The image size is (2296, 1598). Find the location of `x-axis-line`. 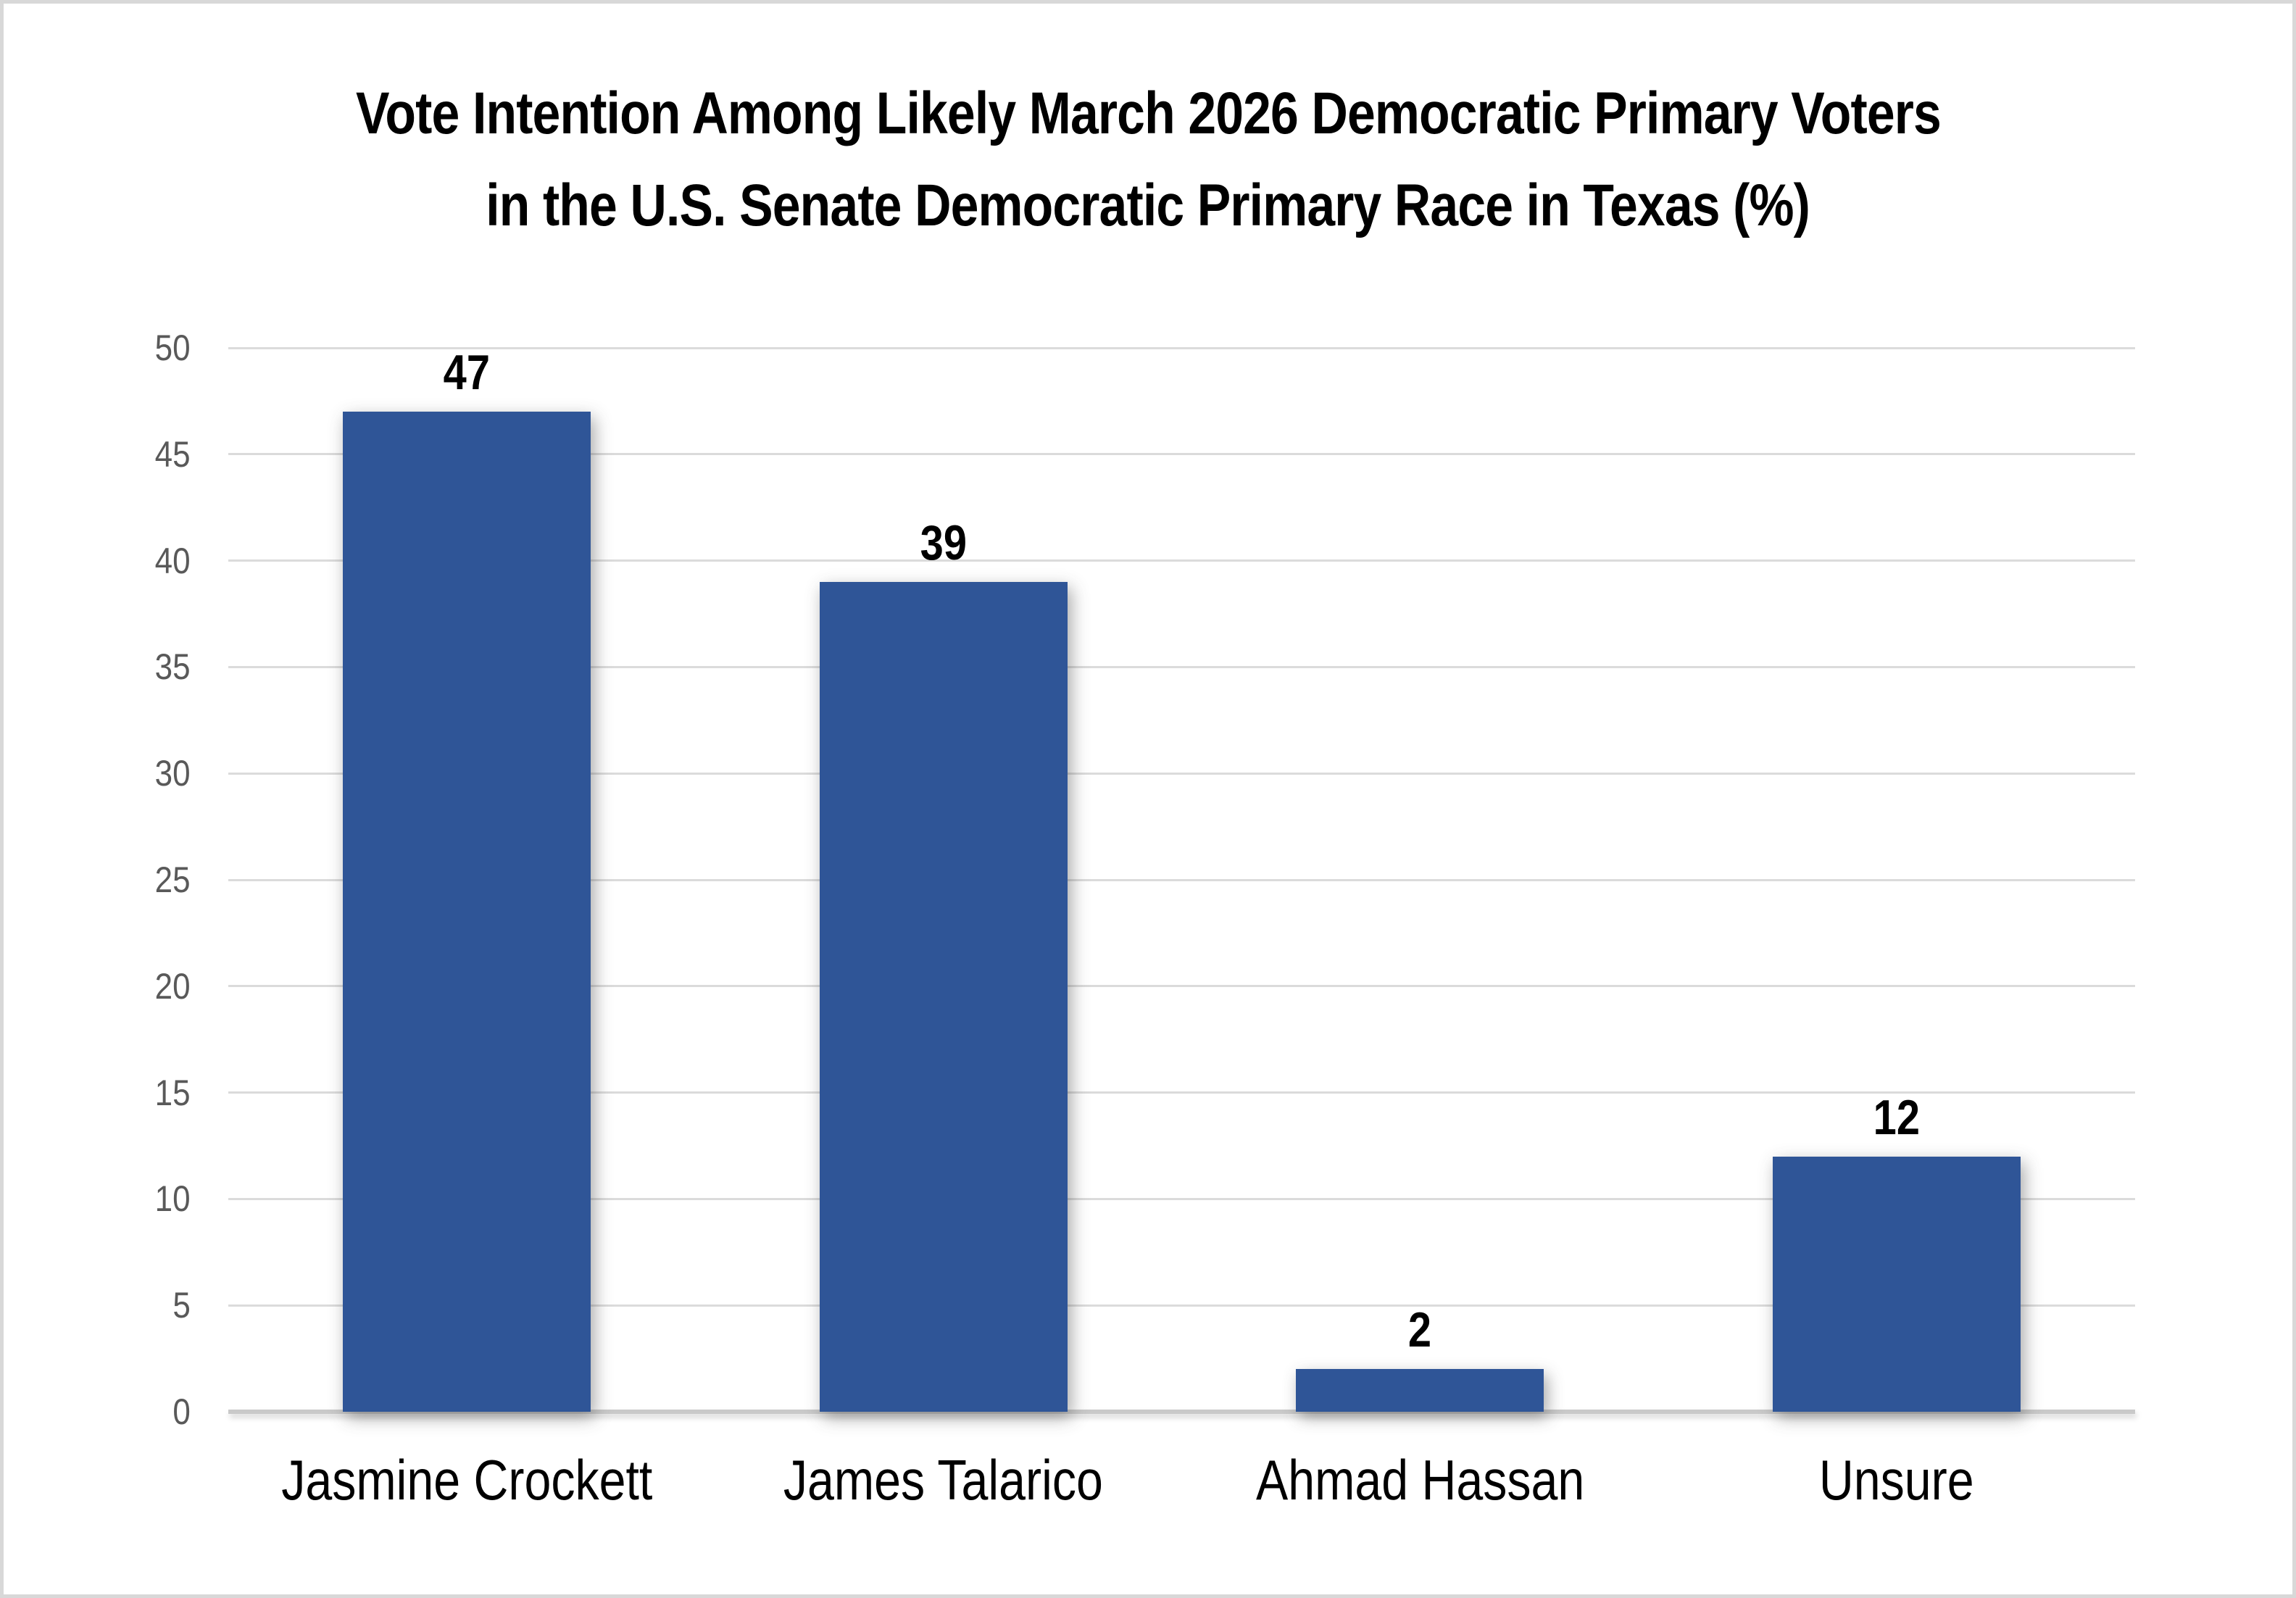

x-axis-line is located at coordinates (1181, 1412).